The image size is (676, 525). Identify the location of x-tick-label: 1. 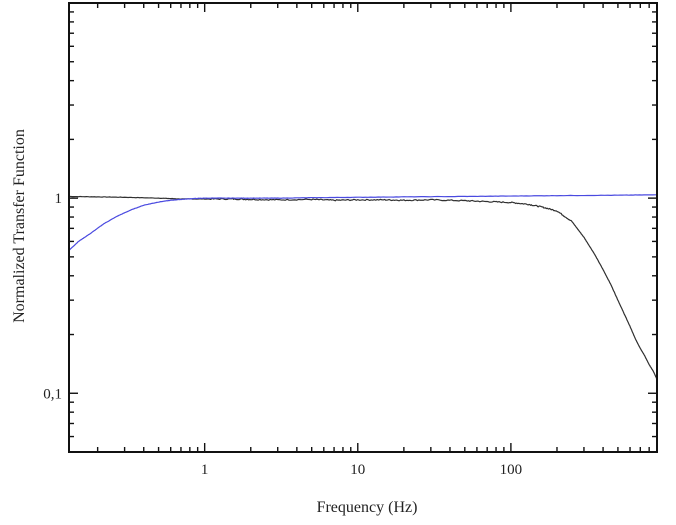
(205, 470).